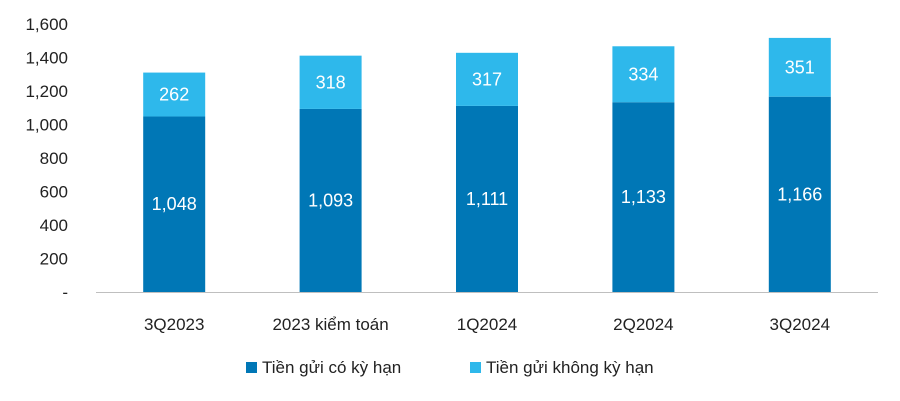 This screenshot has height=401, width=900. Describe the element at coordinates (331, 367) in the screenshot. I see `legend-label: Tiền gửi có kỳ hạn` at that location.